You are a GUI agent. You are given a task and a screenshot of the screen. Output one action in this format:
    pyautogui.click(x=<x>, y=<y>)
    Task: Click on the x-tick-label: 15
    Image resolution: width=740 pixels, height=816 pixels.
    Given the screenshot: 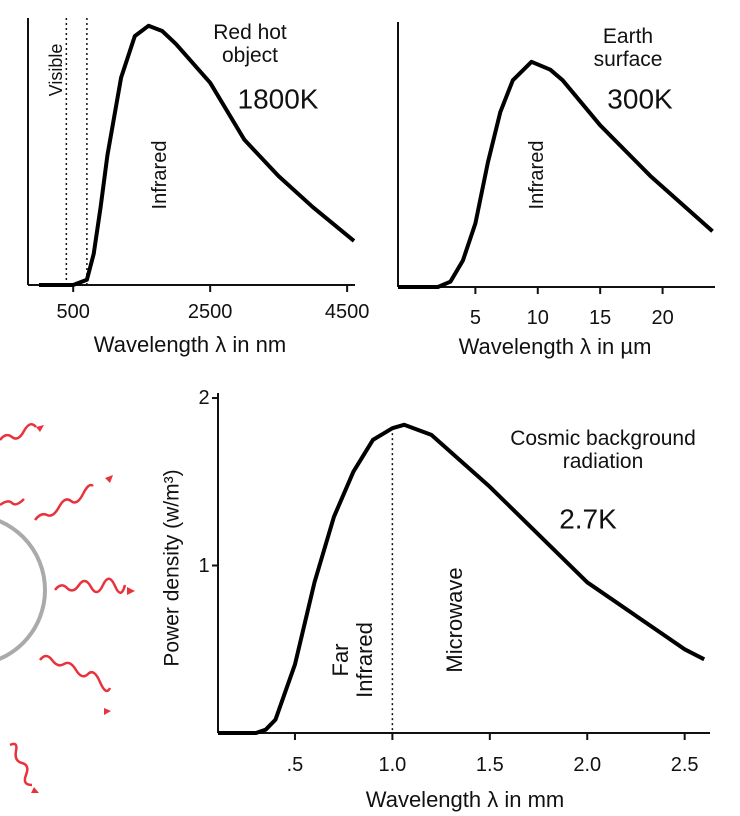 What is the action you would take?
    pyautogui.click(x=600, y=318)
    